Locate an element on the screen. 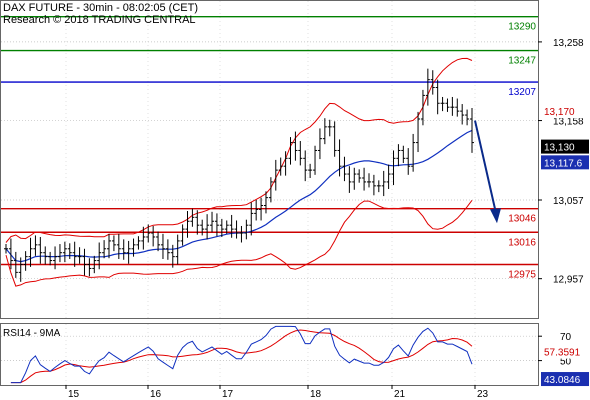 The image size is (590, 400). rsi-tick-label: 50 is located at coordinates (566, 362).